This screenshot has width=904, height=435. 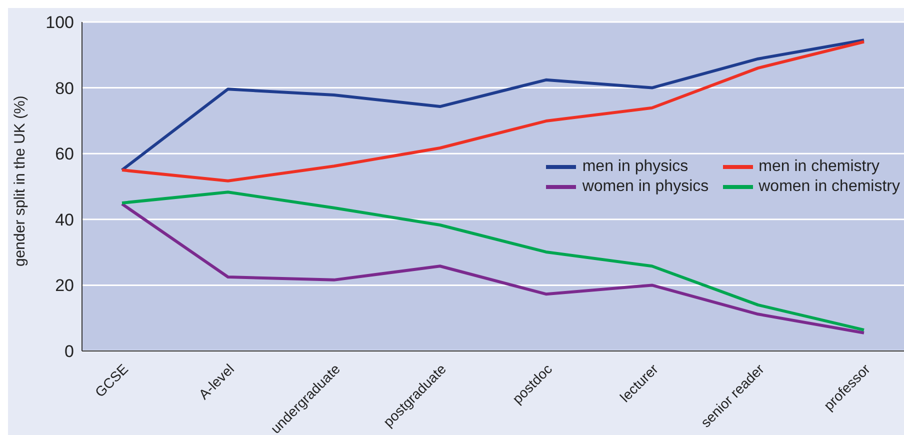 What do you see at coordinates (60, 22) in the screenshot?
I see `y-tick-label: 100` at bounding box center [60, 22].